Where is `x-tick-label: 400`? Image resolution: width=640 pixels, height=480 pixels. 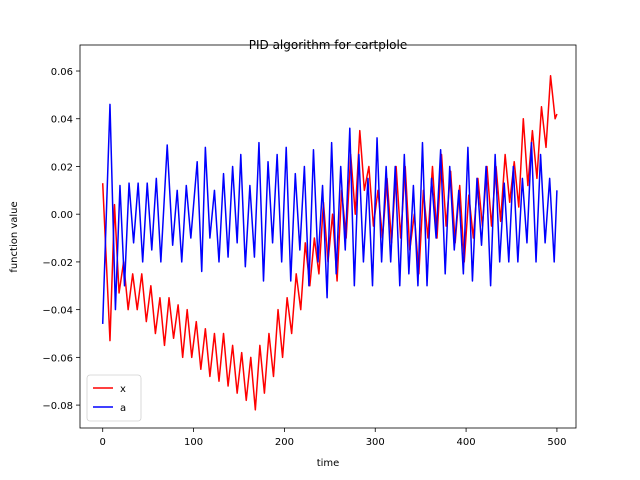
x-tick-label: 400 is located at coordinates (466, 442).